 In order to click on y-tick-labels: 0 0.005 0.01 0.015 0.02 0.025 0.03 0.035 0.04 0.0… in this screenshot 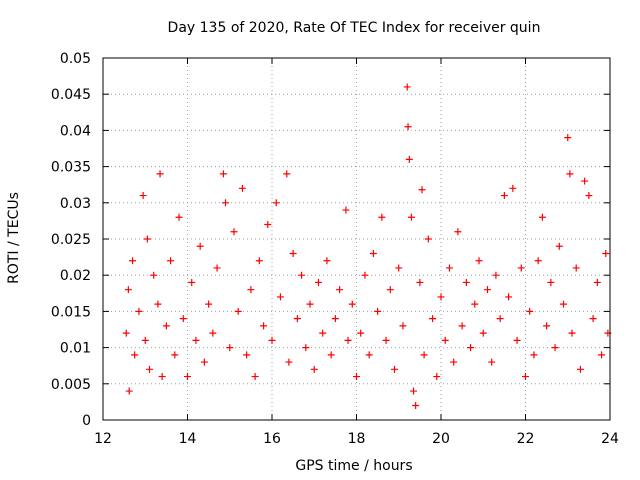, I will do `click(71, 240)`.